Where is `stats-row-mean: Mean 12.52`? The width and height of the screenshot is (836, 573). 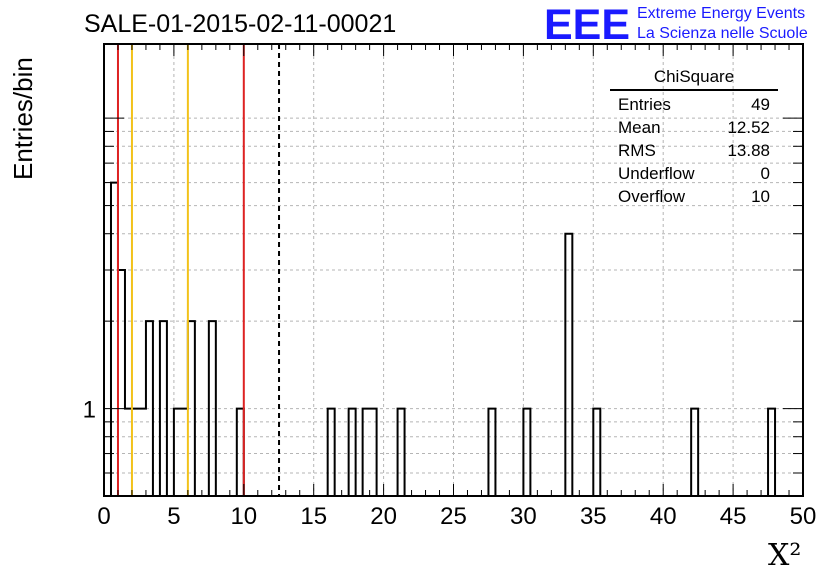
stats-row-mean: Mean 12.52 is located at coordinates (694, 127).